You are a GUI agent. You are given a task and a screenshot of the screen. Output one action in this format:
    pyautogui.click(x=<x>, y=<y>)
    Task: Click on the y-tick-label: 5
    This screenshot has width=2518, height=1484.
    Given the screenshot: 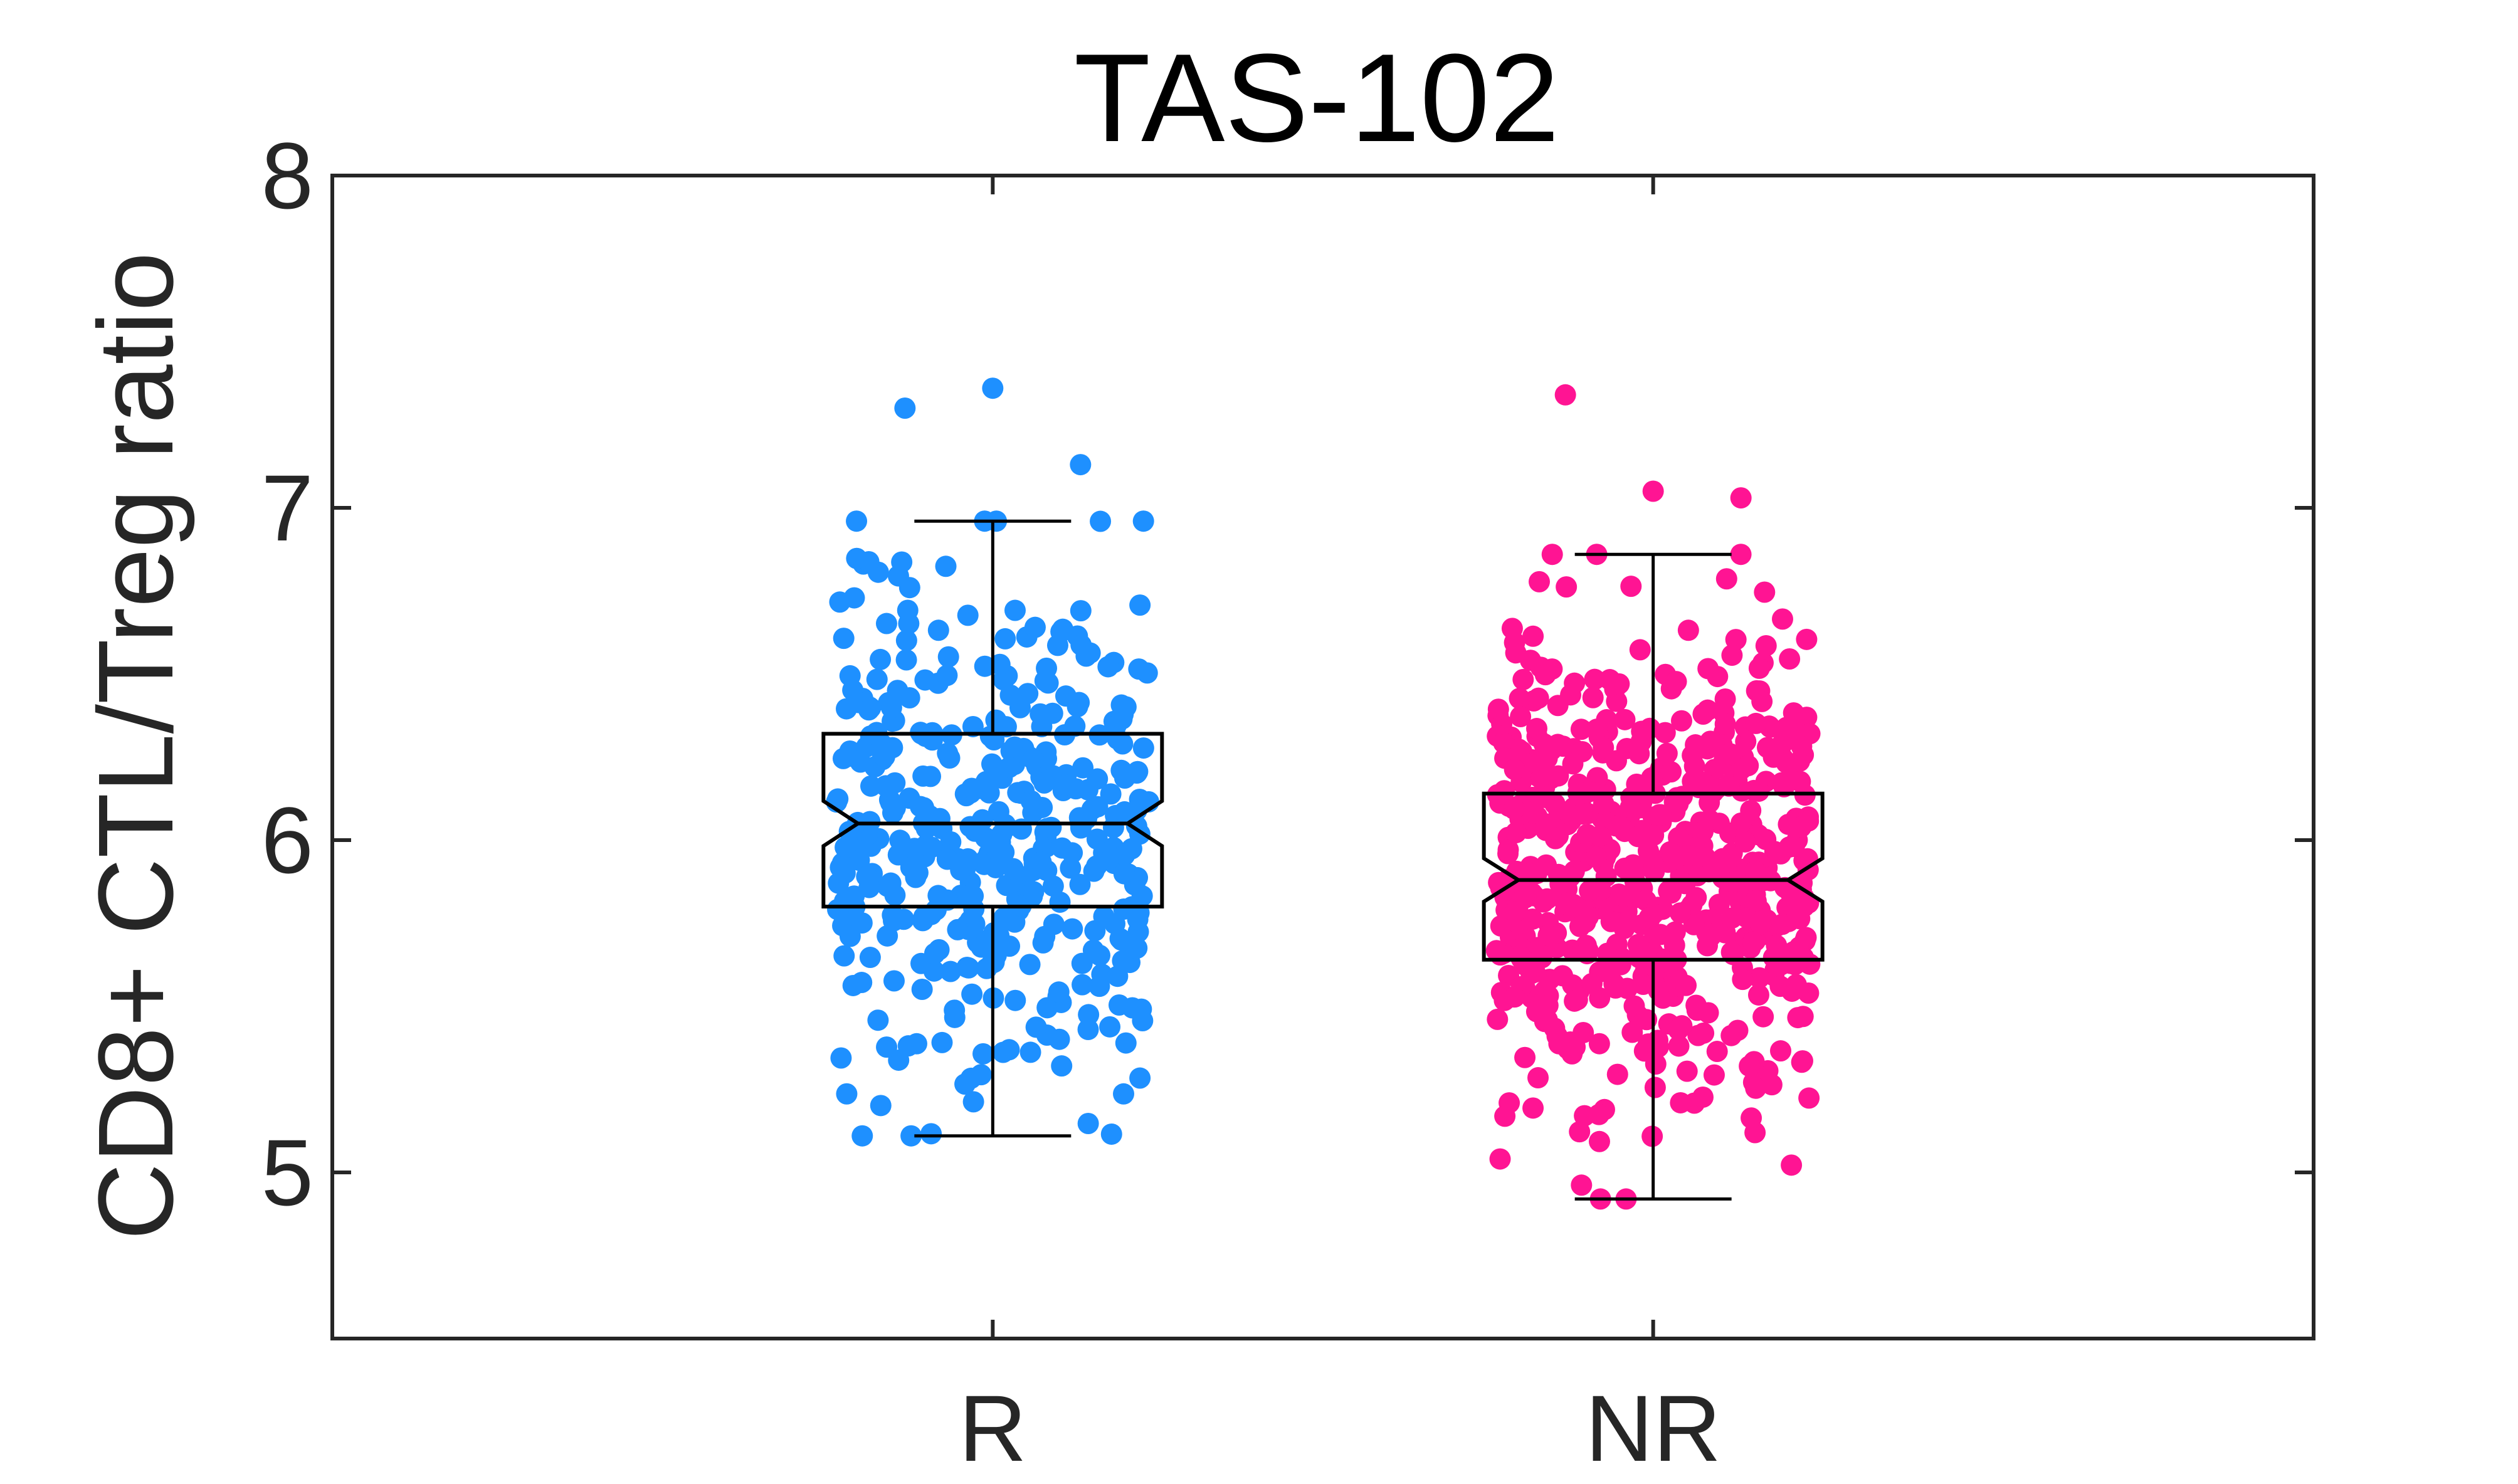 What is the action you would take?
    pyautogui.click(x=287, y=1172)
    